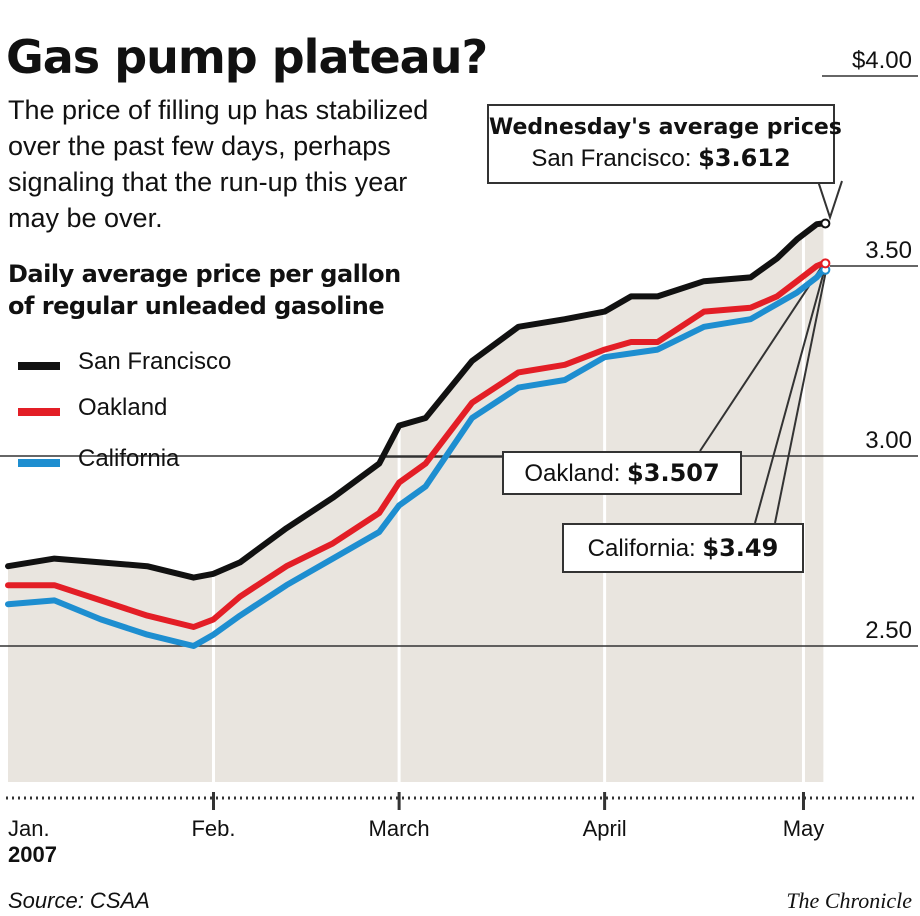  Describe the element at coordinates (888, 440) in the screenshot. I see `y-tick-label: 3.00` at that location.